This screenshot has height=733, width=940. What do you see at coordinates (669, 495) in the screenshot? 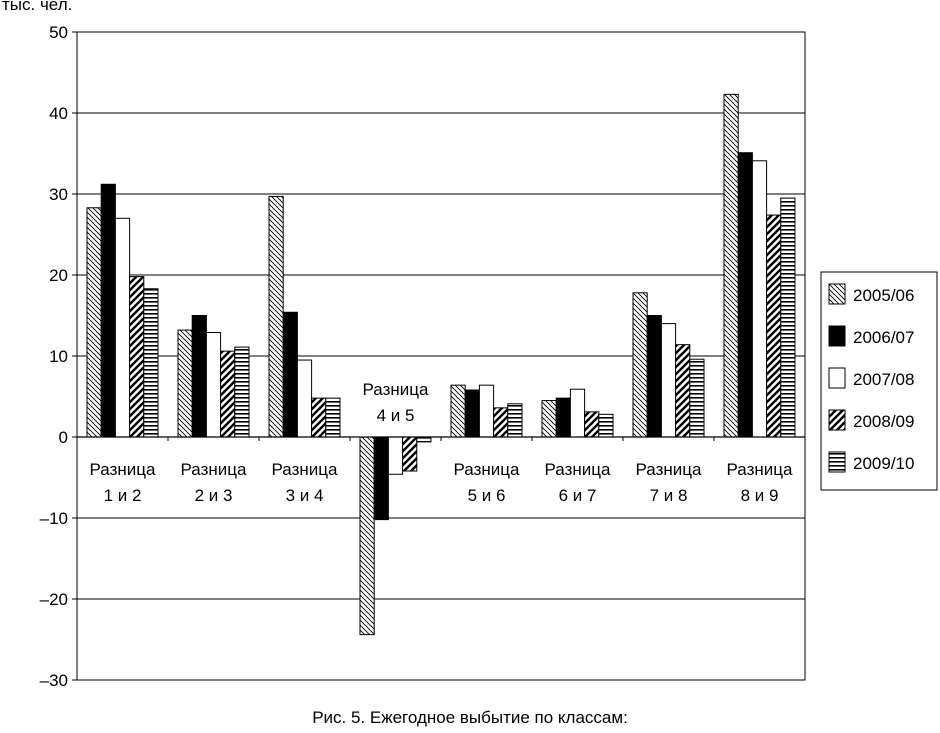
I see `category-label: 7 и 8` at bounding box center [669, 495].